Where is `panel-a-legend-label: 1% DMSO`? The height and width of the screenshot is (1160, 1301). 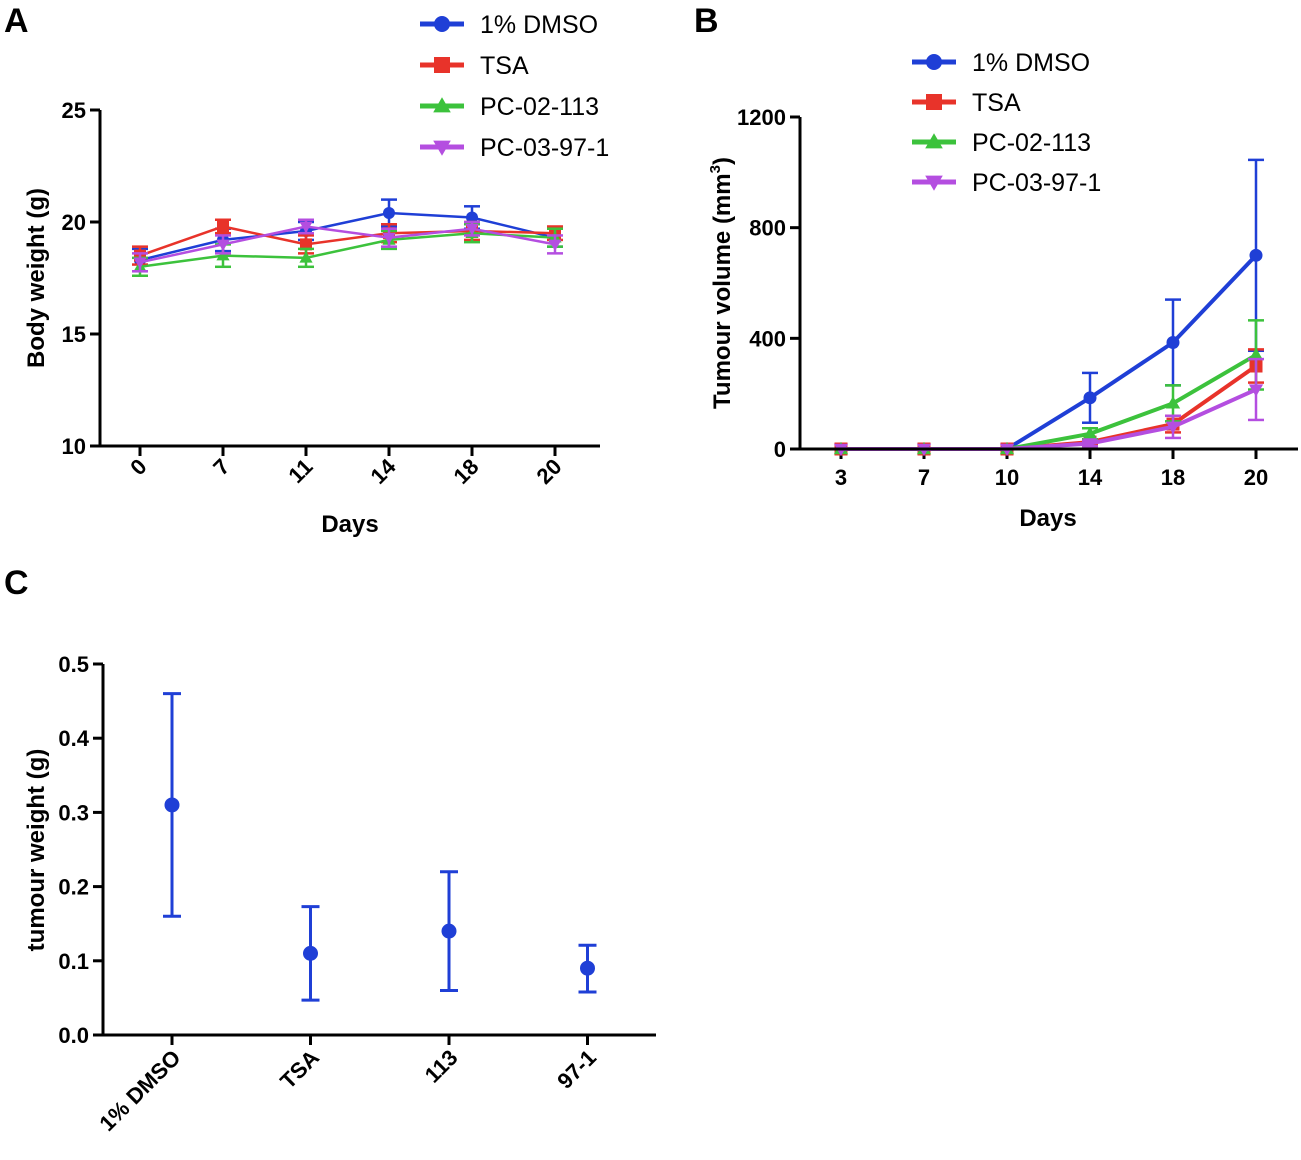
panel-a-legend-label: 1% DMSO is located at coordinates (539, 25).